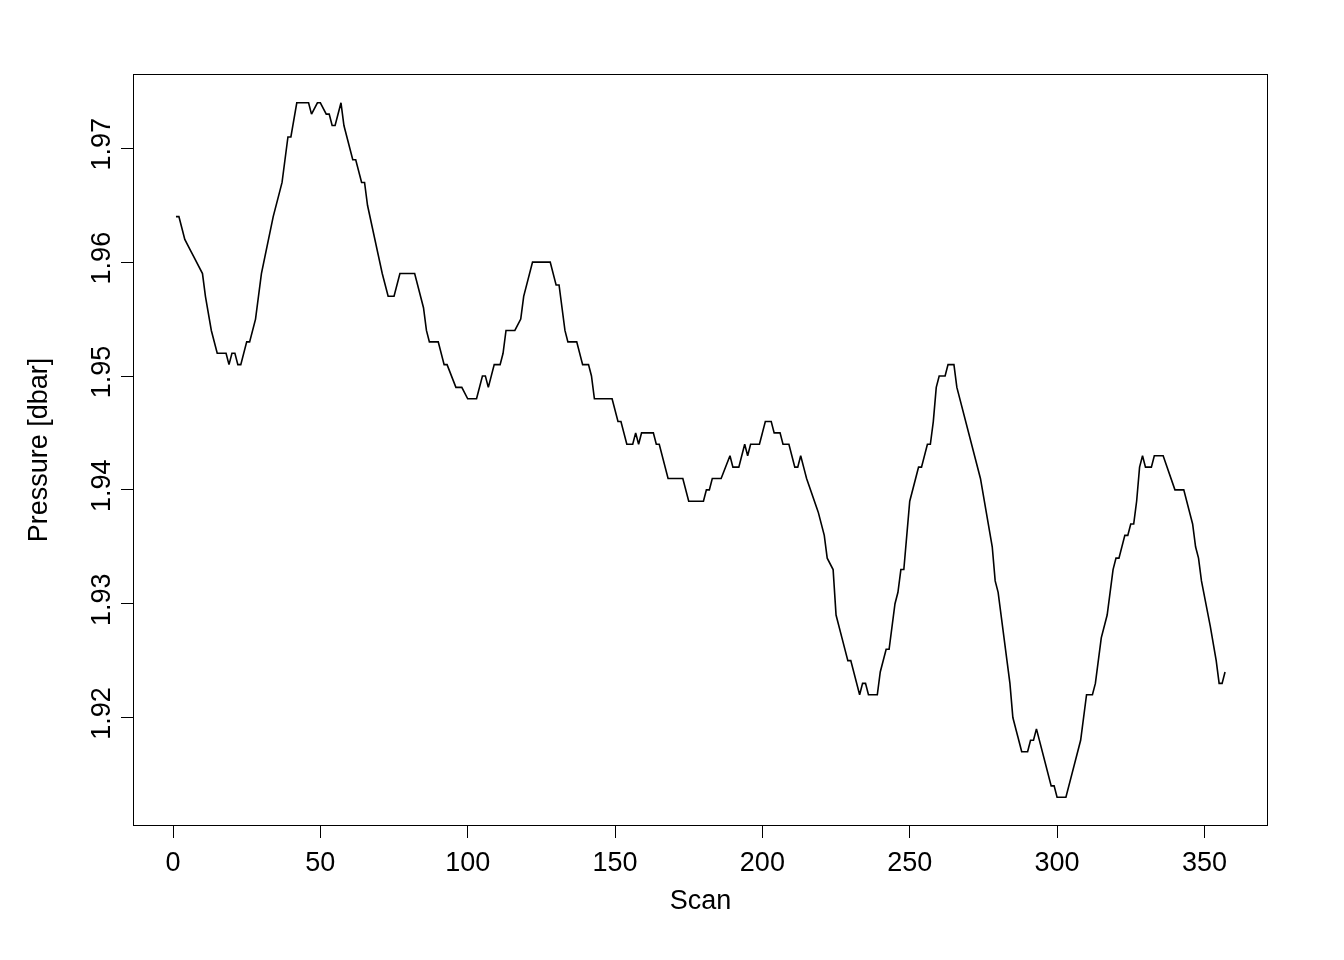 This screenshot has width=1344, height=960. Describe the element at coordinates (173, 861) in the screenshot. I see `x-tick-label: 0` at that location.